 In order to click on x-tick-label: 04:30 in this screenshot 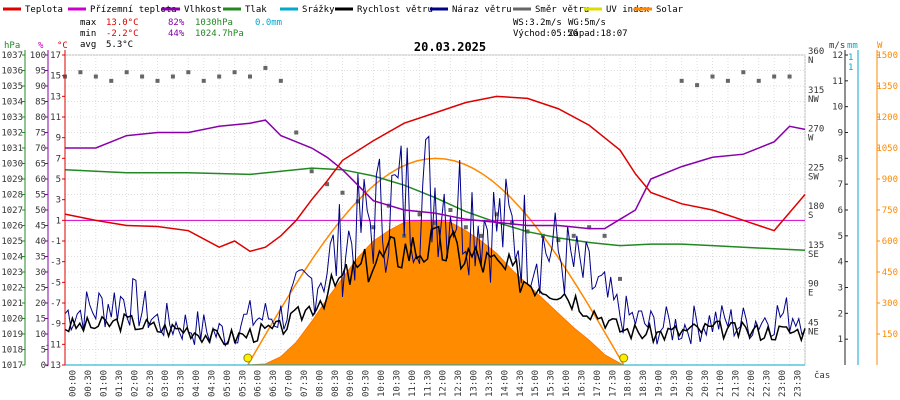, I will do `click(212, 383)`.